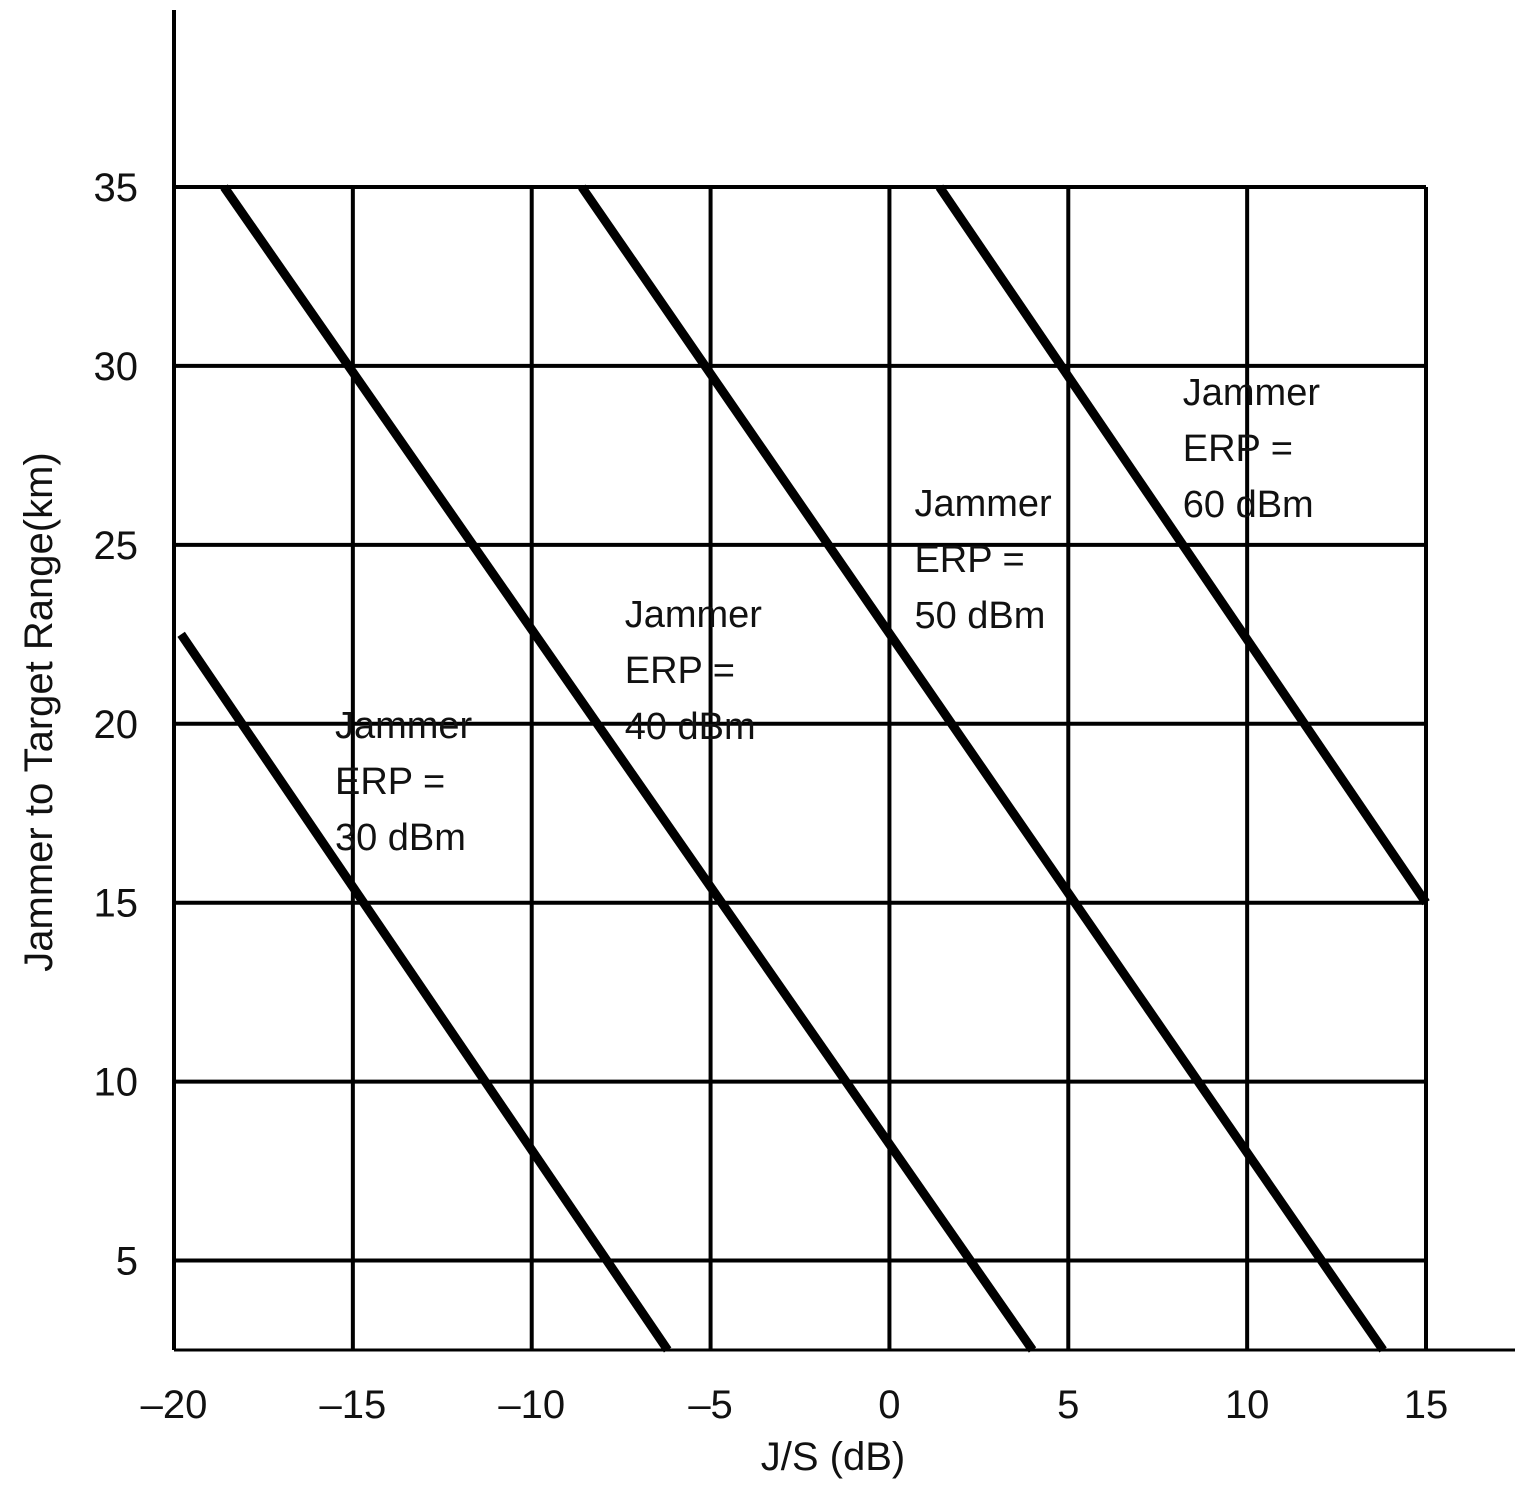 The height and width of the screenshot is (1489, 1529). Describe the element at coordinates (116, 188) in the screenshot. I see `y-tick-label: 35` at that location.